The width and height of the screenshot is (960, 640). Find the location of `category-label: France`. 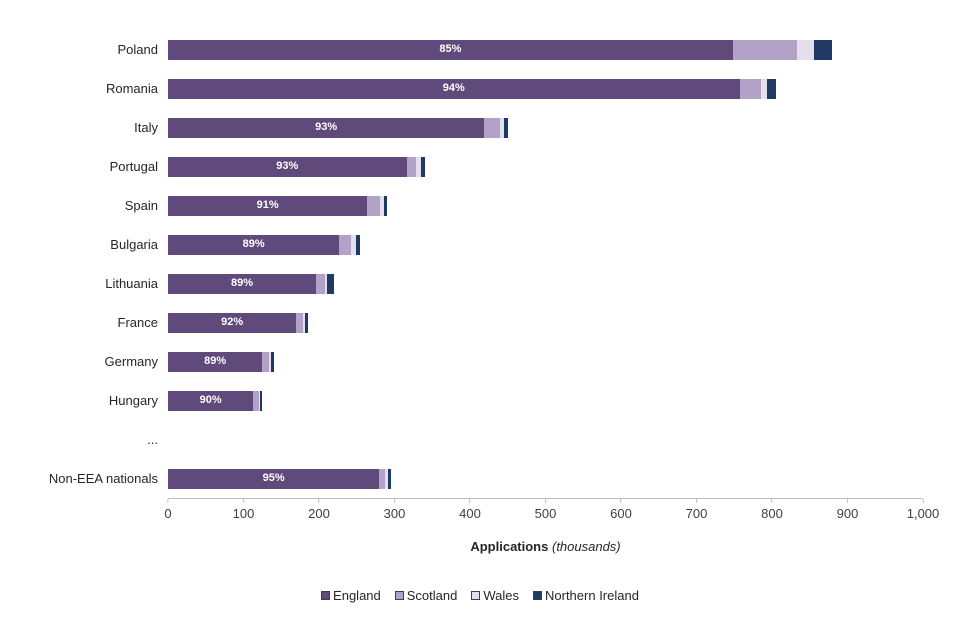

category-label: France is located at coordinates (137, 322).